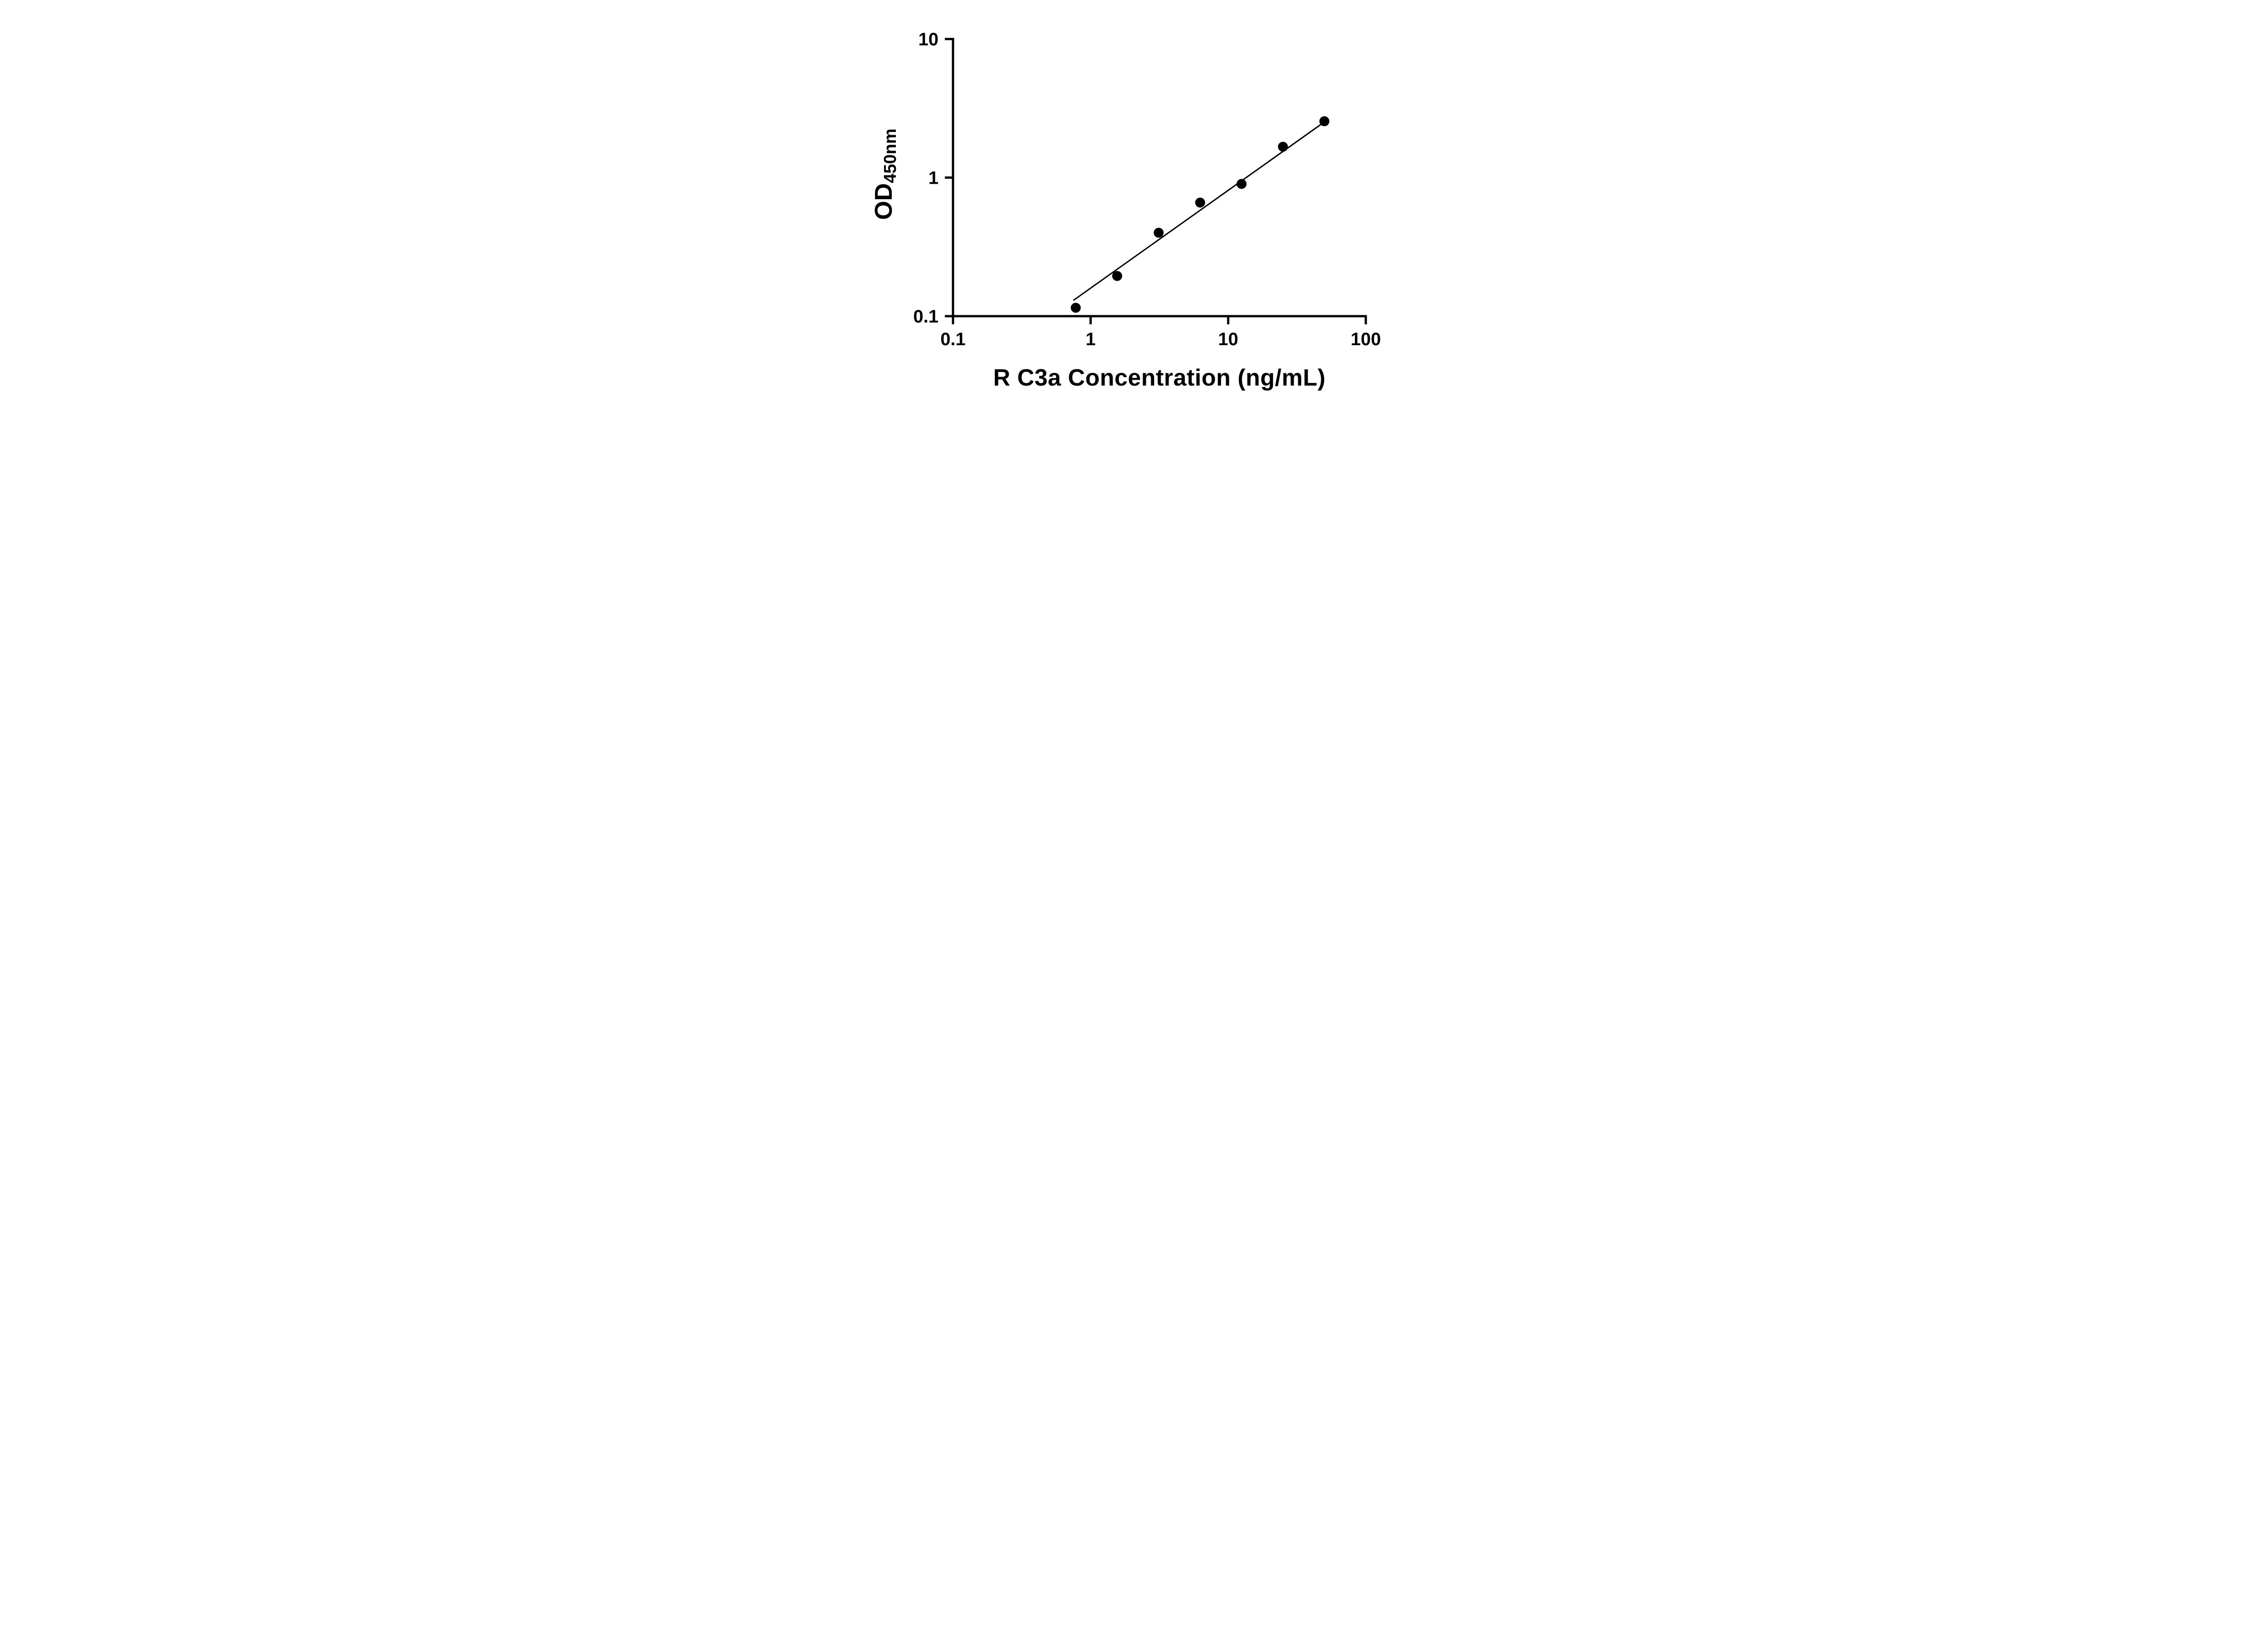 The image size is (2268, 1633). What do you see at coordinates (1366, 339) in the screenshot?
I see `x-tick-label: 100` at bounding box center [1366, 339].